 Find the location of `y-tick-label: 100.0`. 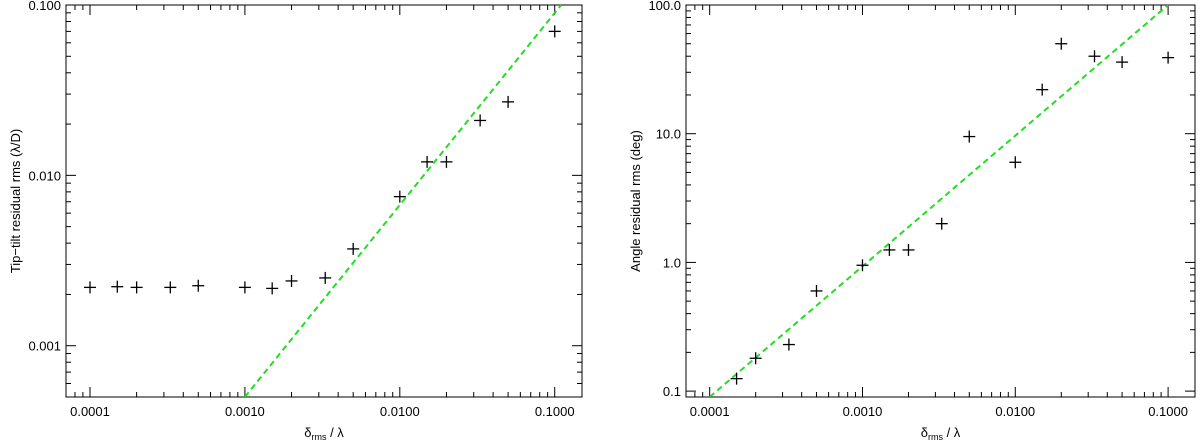

y-tick-label: 100.0 is located at coordinates (664, 6).